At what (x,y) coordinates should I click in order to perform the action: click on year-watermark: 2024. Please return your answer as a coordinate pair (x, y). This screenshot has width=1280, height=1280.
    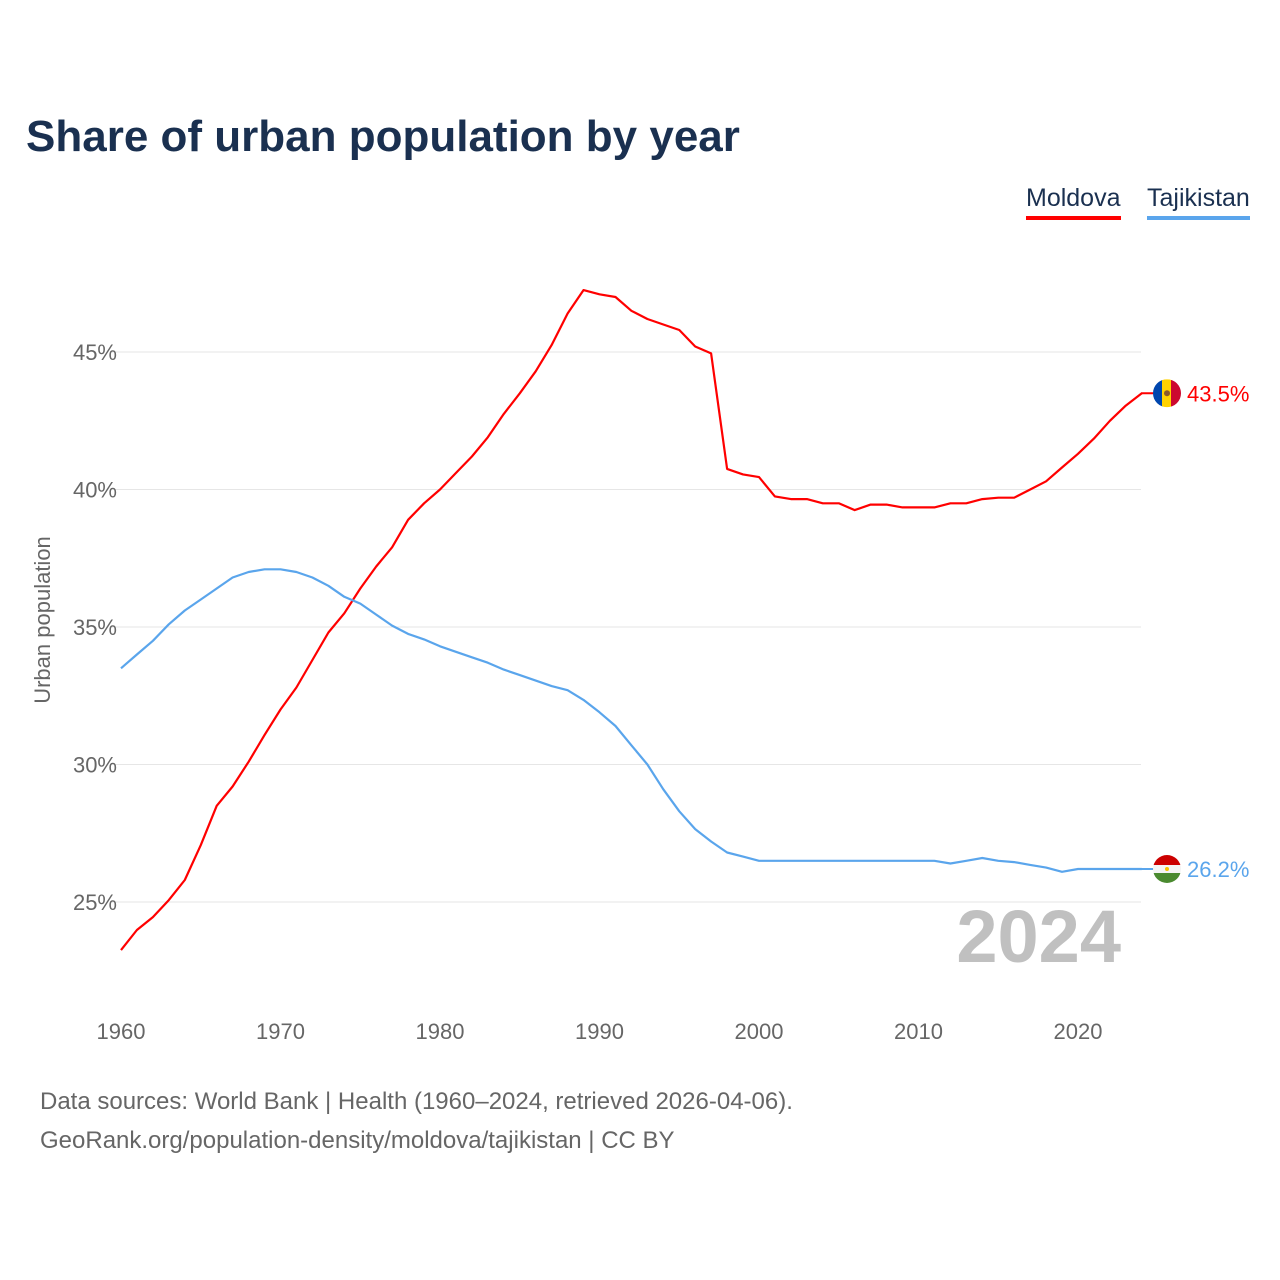
    Looking at the image, I should click on (1038, 936).